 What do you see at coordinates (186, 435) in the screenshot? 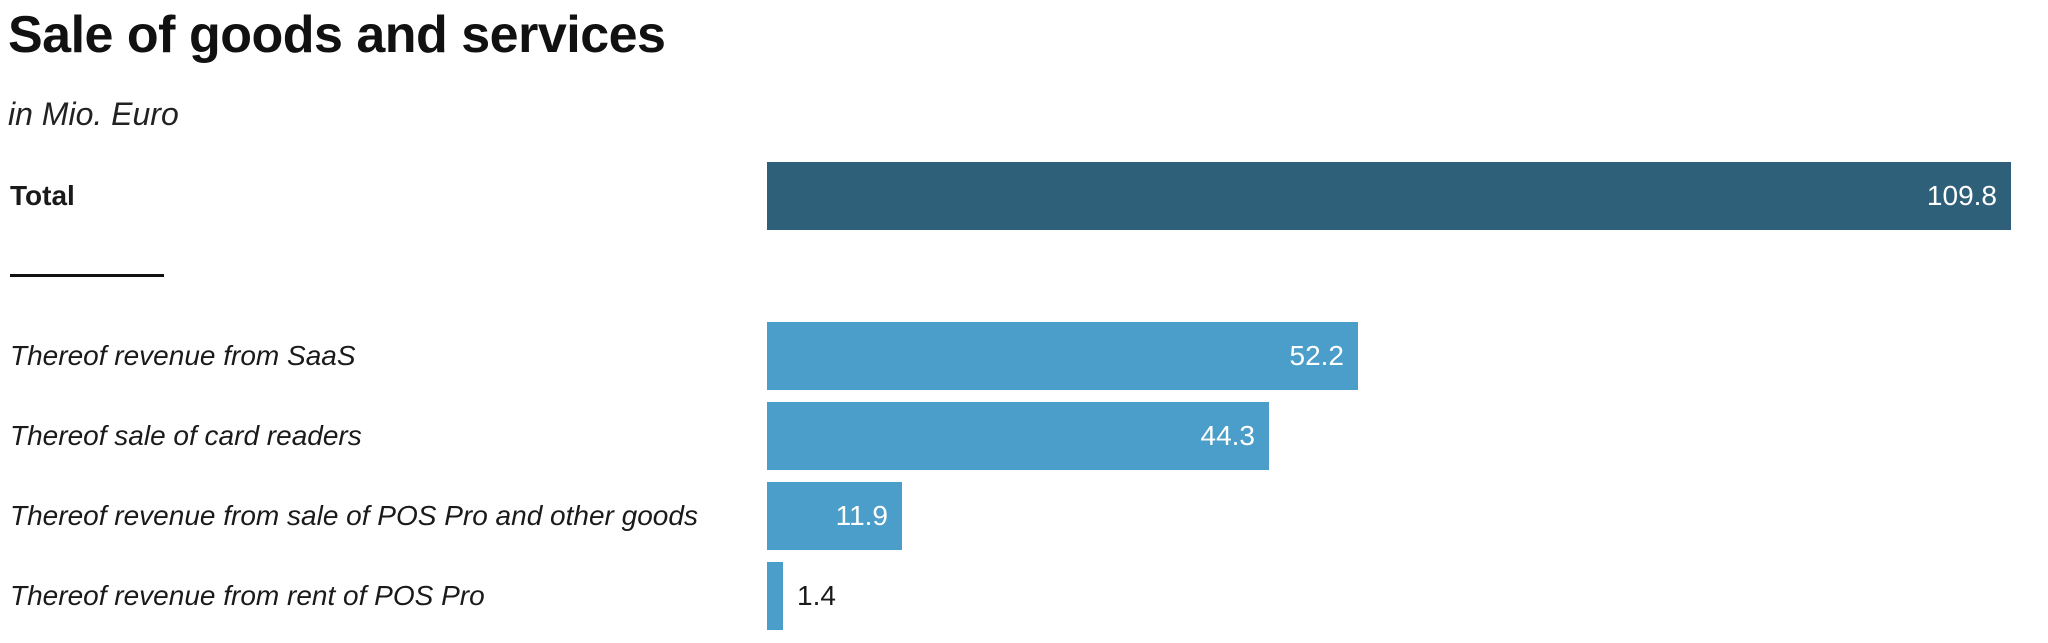
I see `category-label: Thereof sale of card readers` at bounding box center [186, 435].